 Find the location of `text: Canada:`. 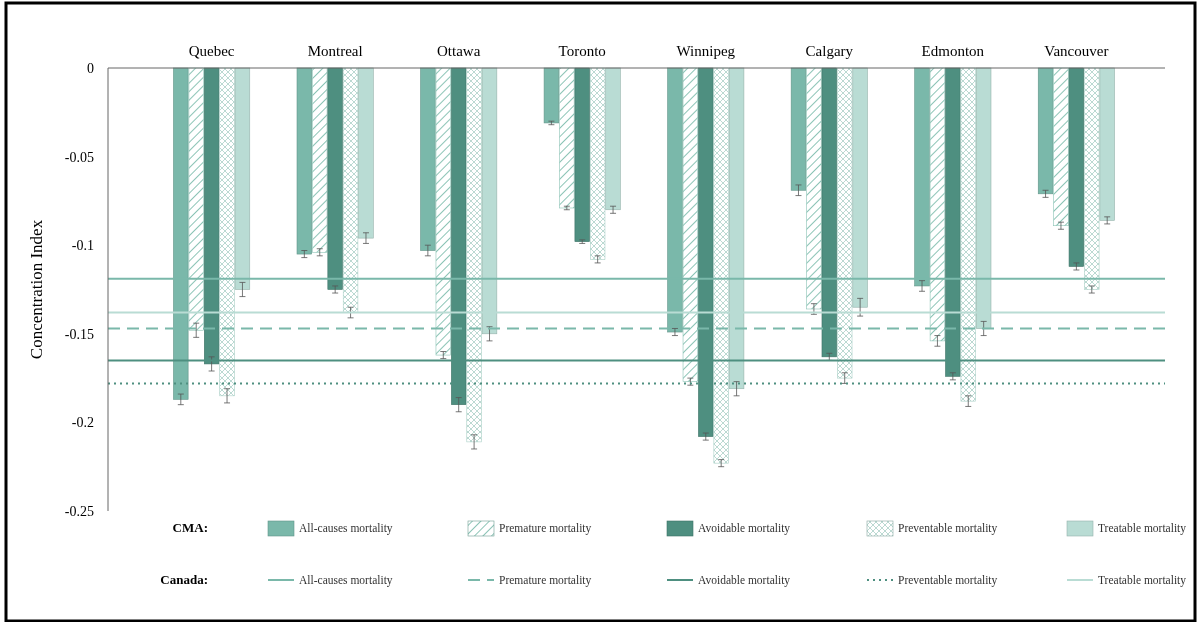

text: Canada: is located at coordinates (184, 579).